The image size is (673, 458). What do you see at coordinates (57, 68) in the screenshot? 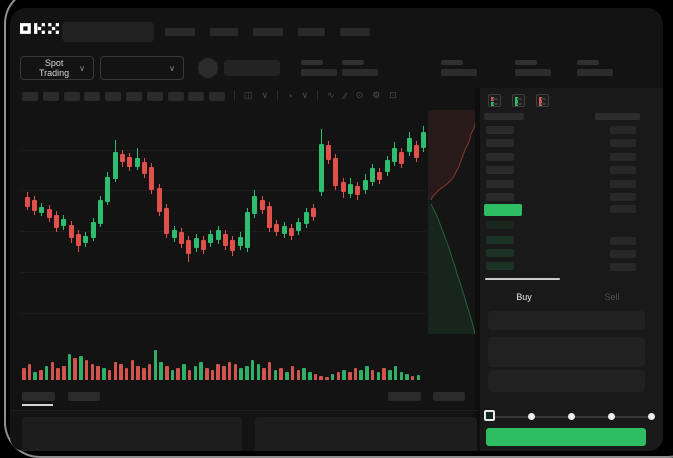
I see `market-type-dropdown: Spot Trading ∨` at bounding box center [57, 68].